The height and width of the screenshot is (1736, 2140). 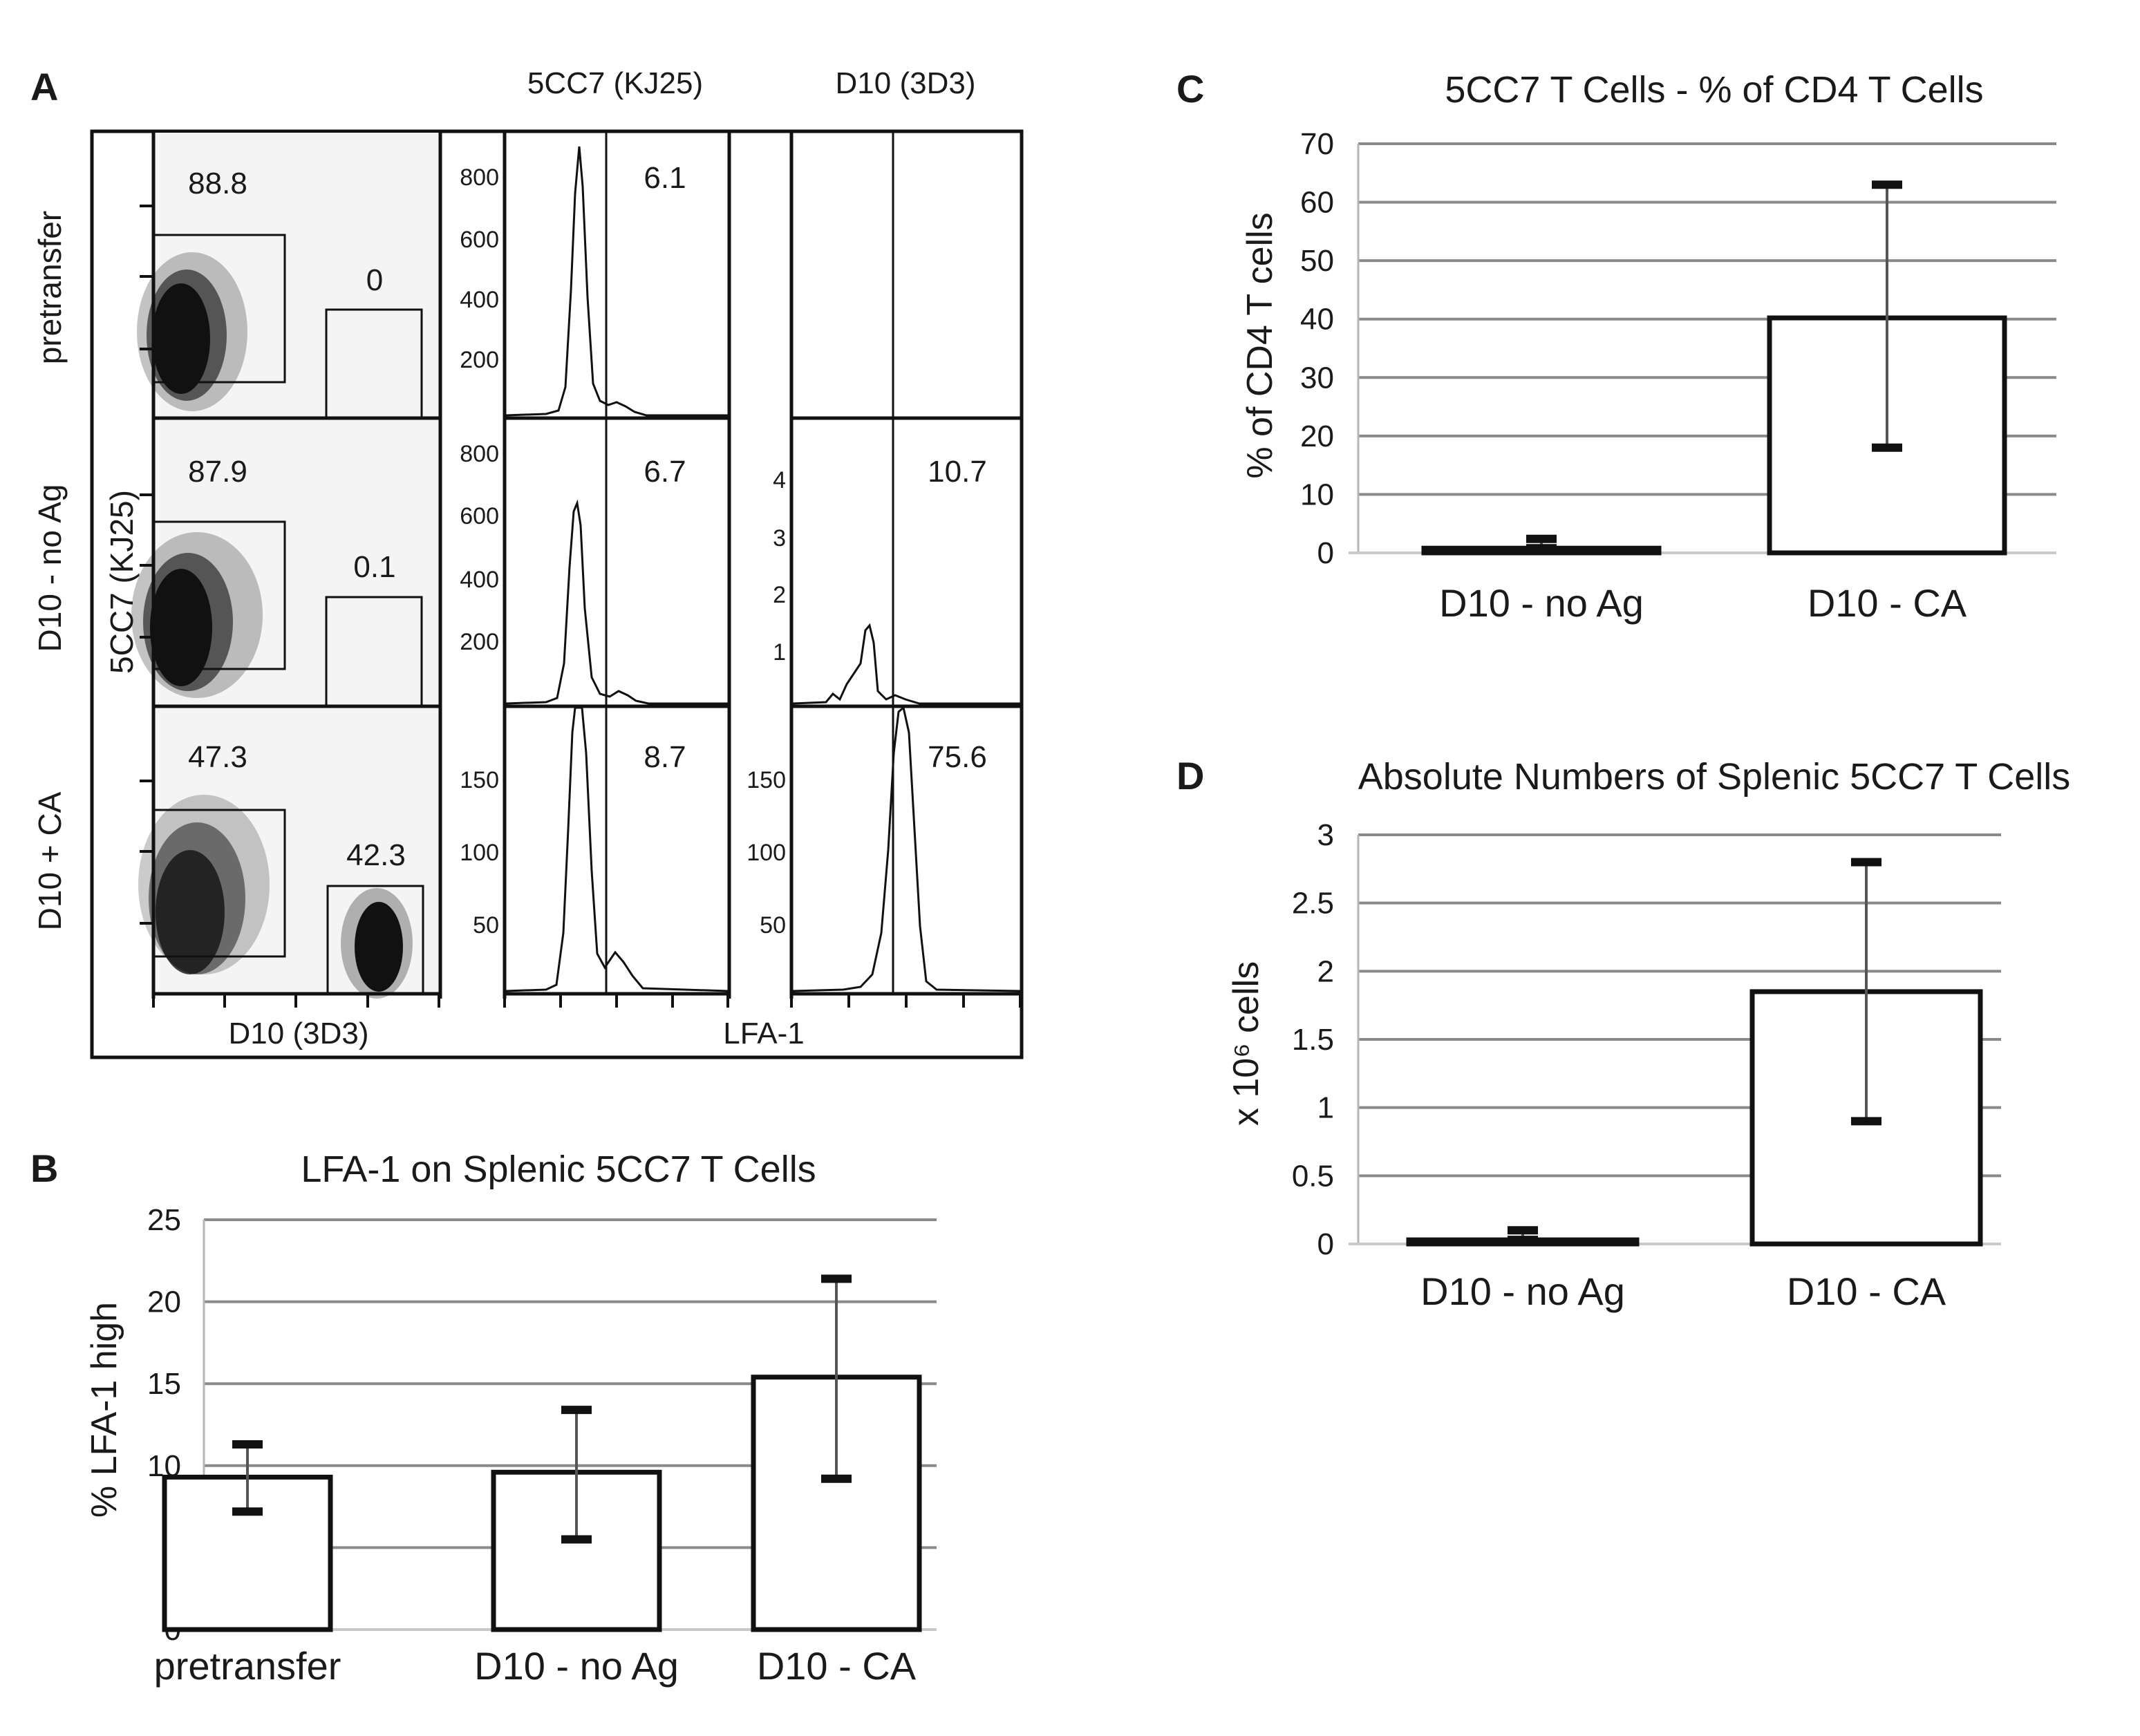 What do you see at coordinates (780, 480) in the screenshot?
I see `d10-tick-label: 4` at bounding box center [780, 480].